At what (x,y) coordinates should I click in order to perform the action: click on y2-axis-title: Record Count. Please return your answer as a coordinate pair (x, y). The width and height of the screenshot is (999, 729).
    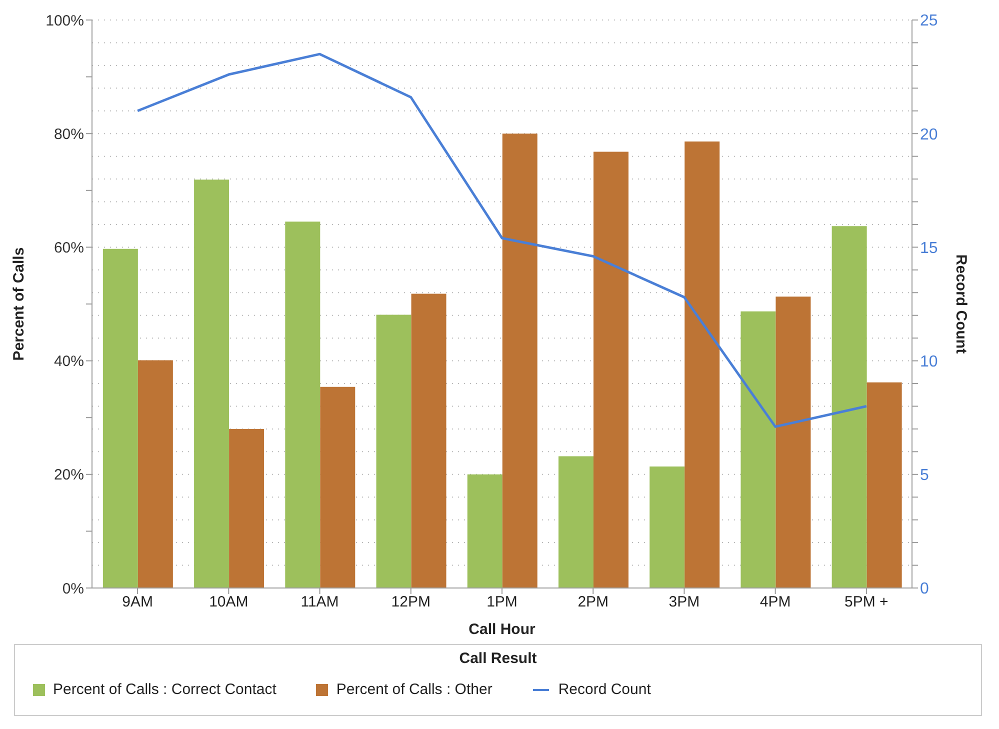
    Looking at the image, I should click on (961, 304).